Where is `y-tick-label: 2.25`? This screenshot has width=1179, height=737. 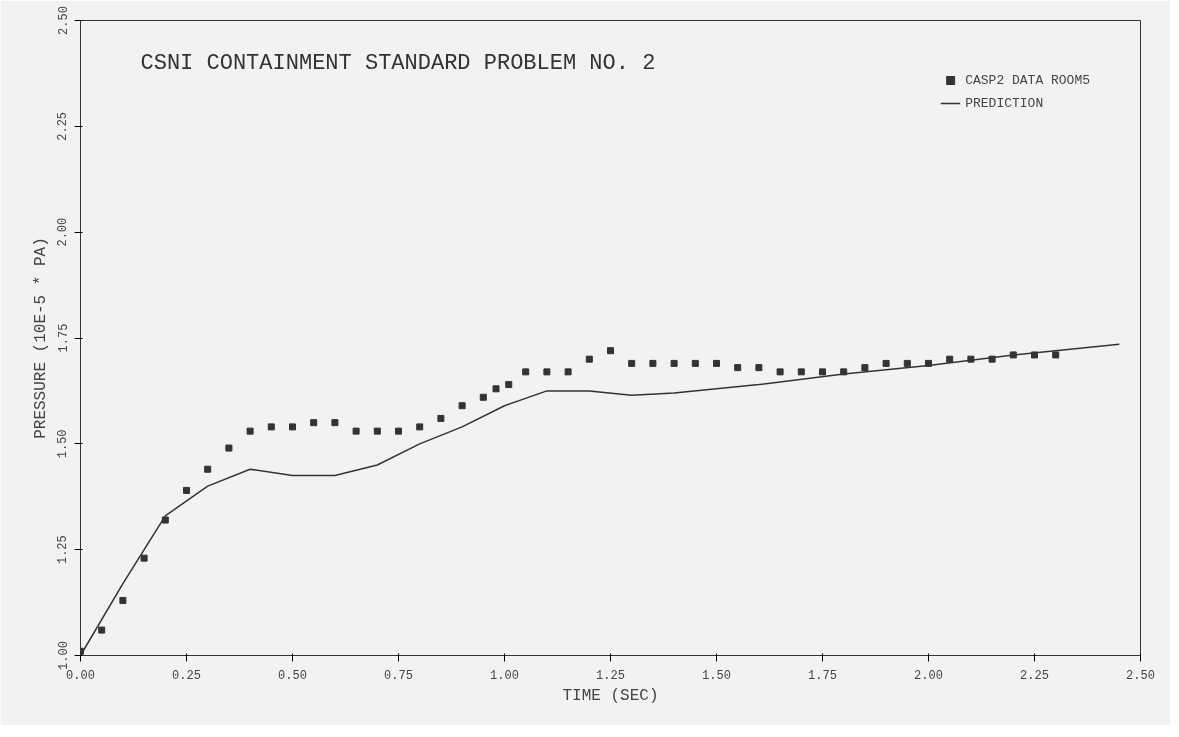
y-tick-label: 2.25 is located at coordinates (63, 126).